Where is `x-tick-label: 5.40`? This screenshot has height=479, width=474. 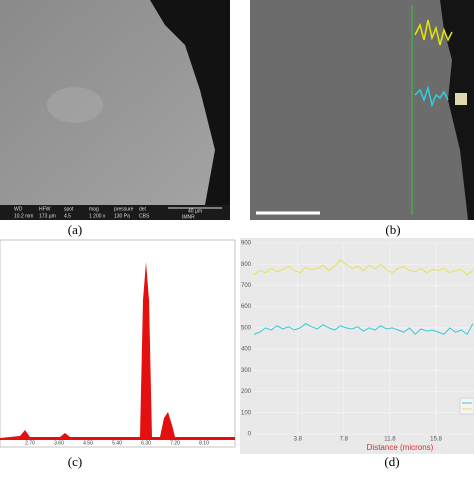
x-tick-label: 5.40 is located at coordinates (117, 443).